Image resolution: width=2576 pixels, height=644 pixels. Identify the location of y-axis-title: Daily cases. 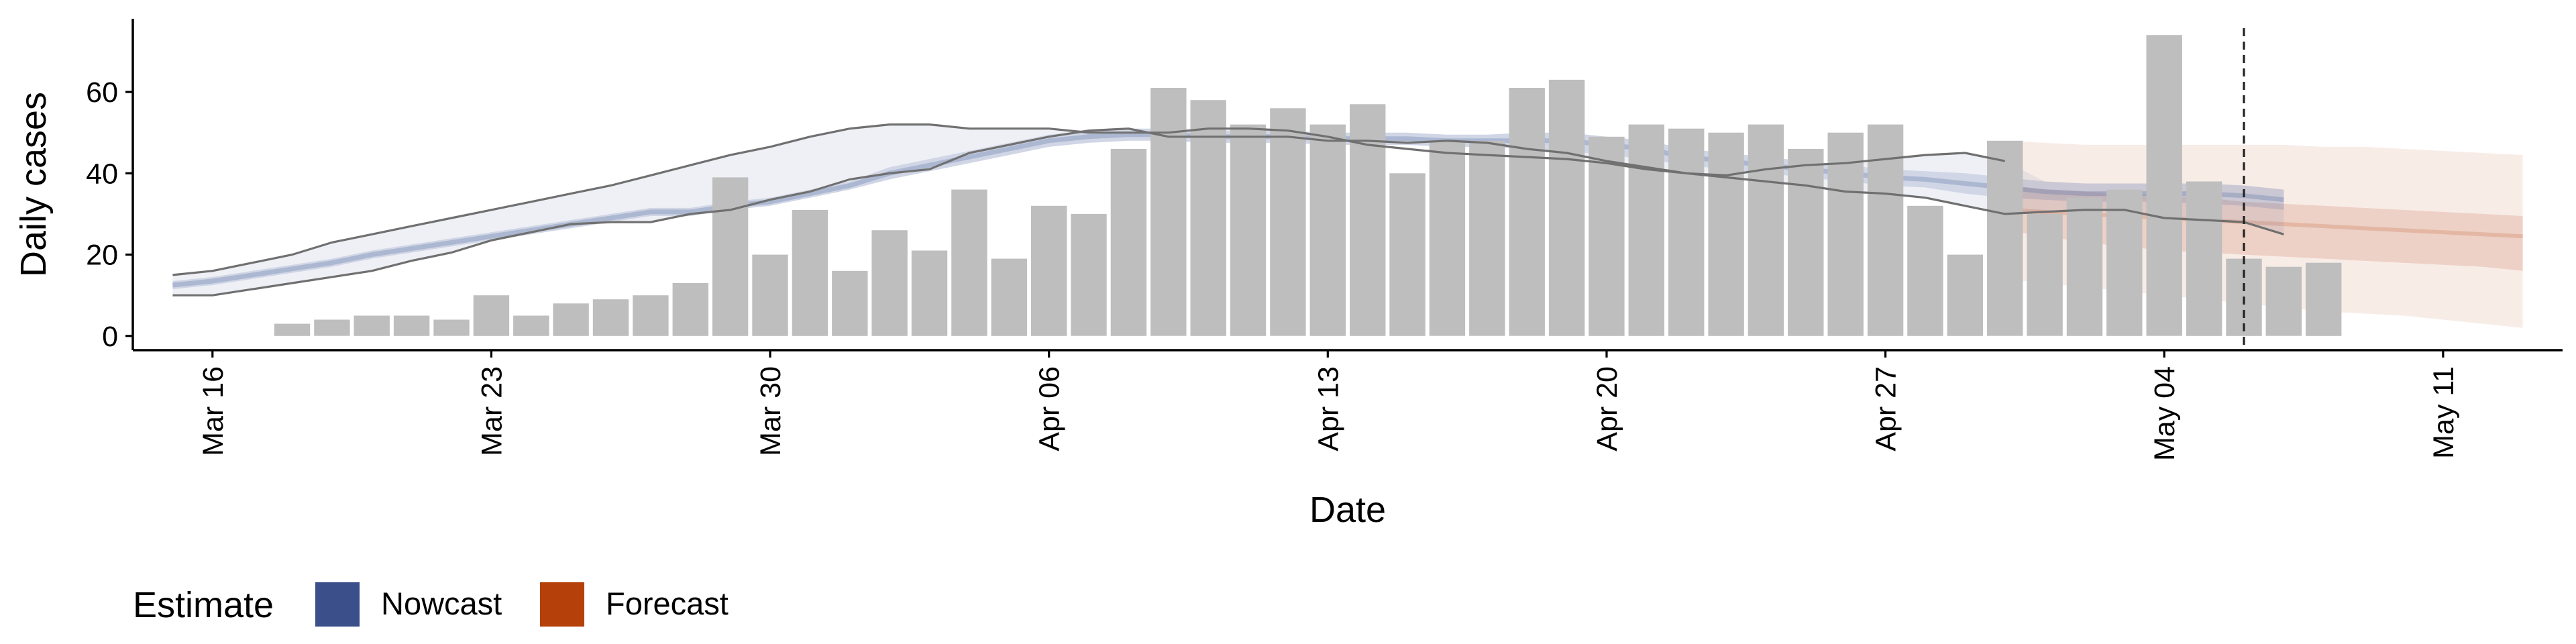
(33, 184).